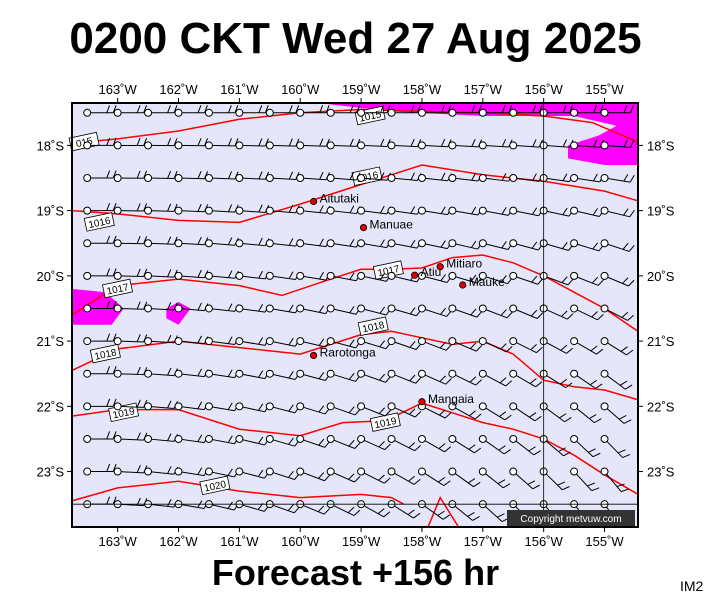  What do you see at coordinates (117, 89) in the screenshot?
I see `lon-label-top: 163˚W` at bounding box center [117, 89].